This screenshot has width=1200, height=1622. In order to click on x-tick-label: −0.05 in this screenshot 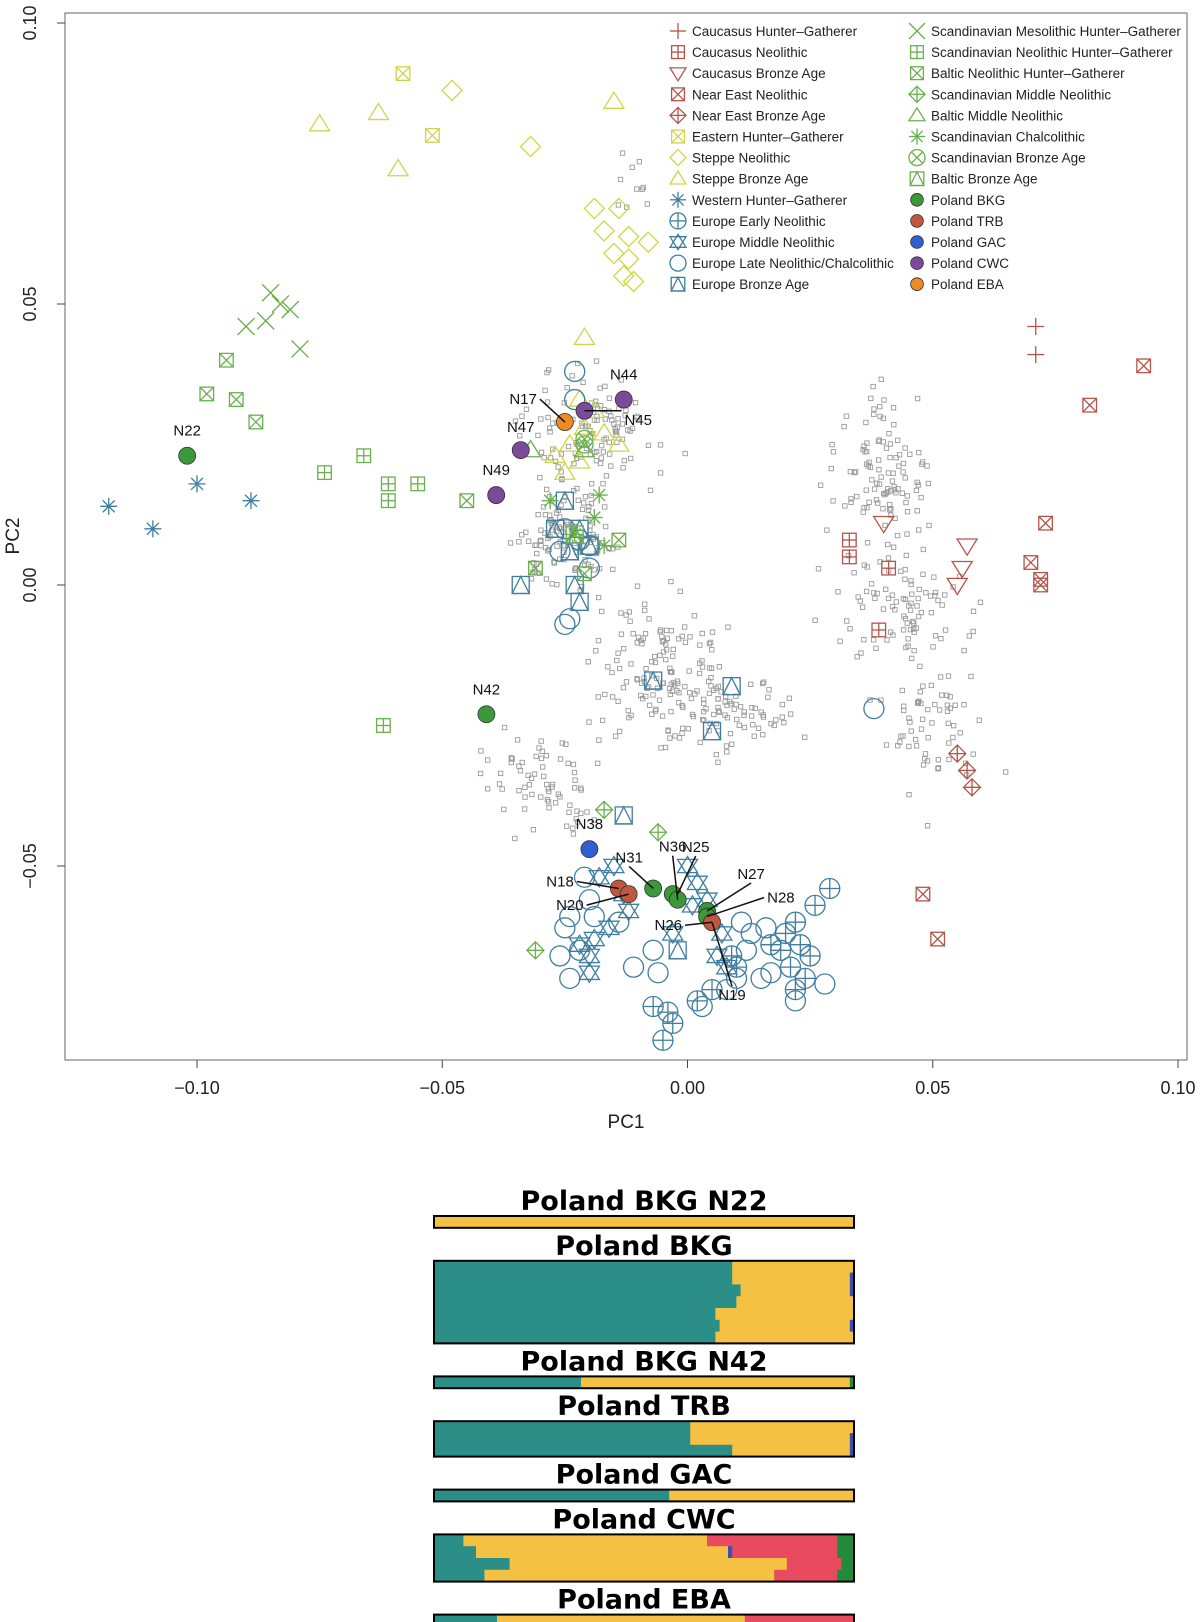, I will do `click(442, 1088)`.